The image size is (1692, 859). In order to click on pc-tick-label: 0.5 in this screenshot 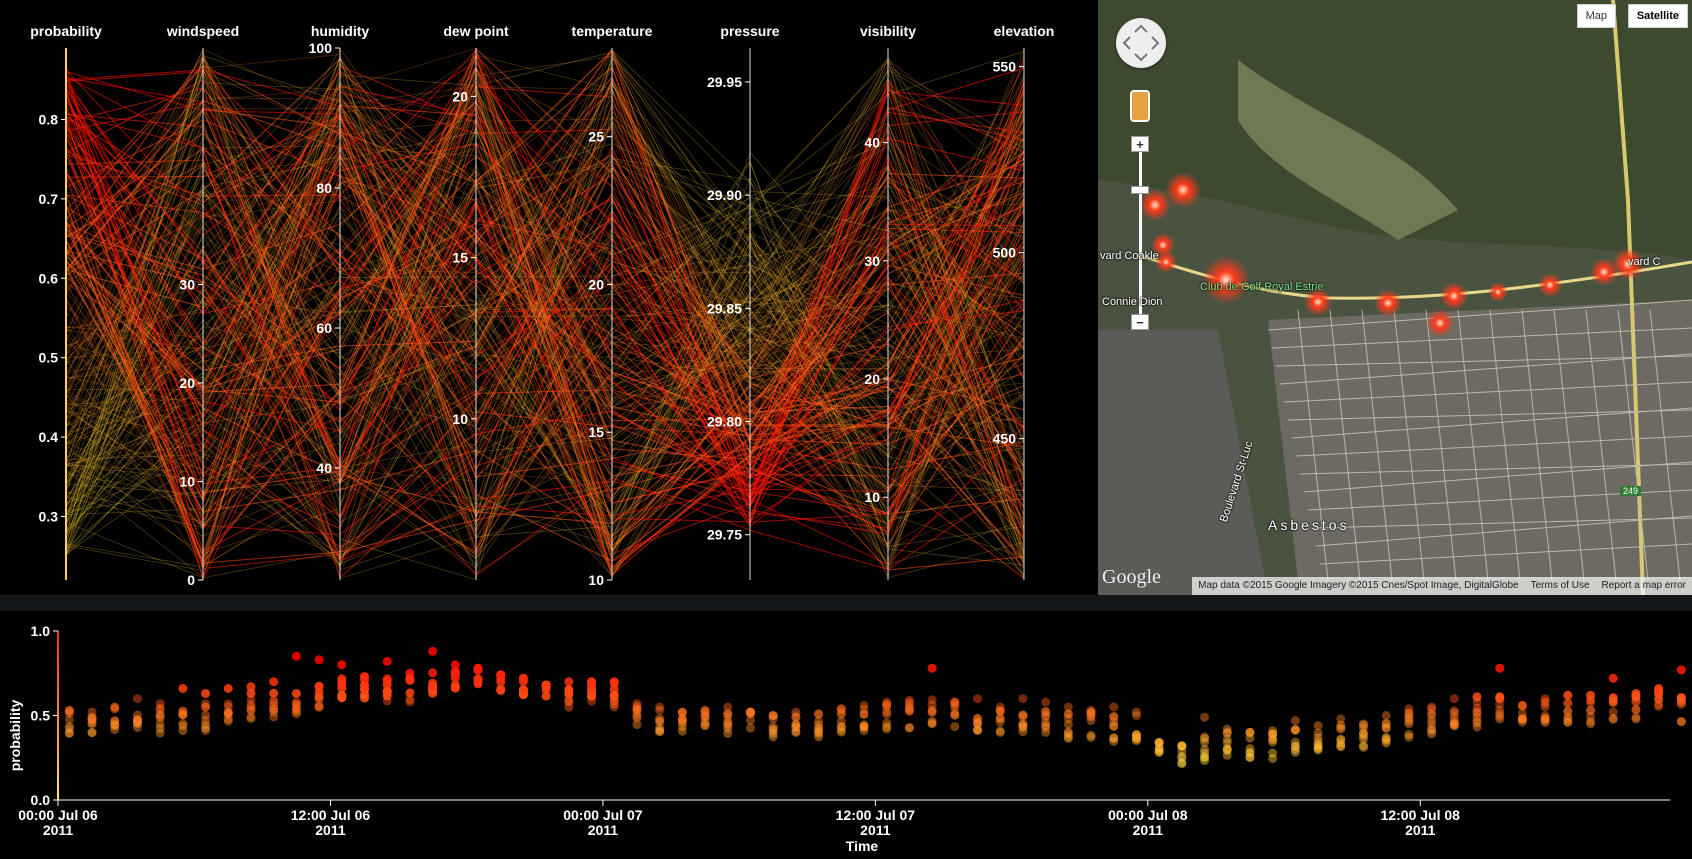, I will do `click(49, 358)`.